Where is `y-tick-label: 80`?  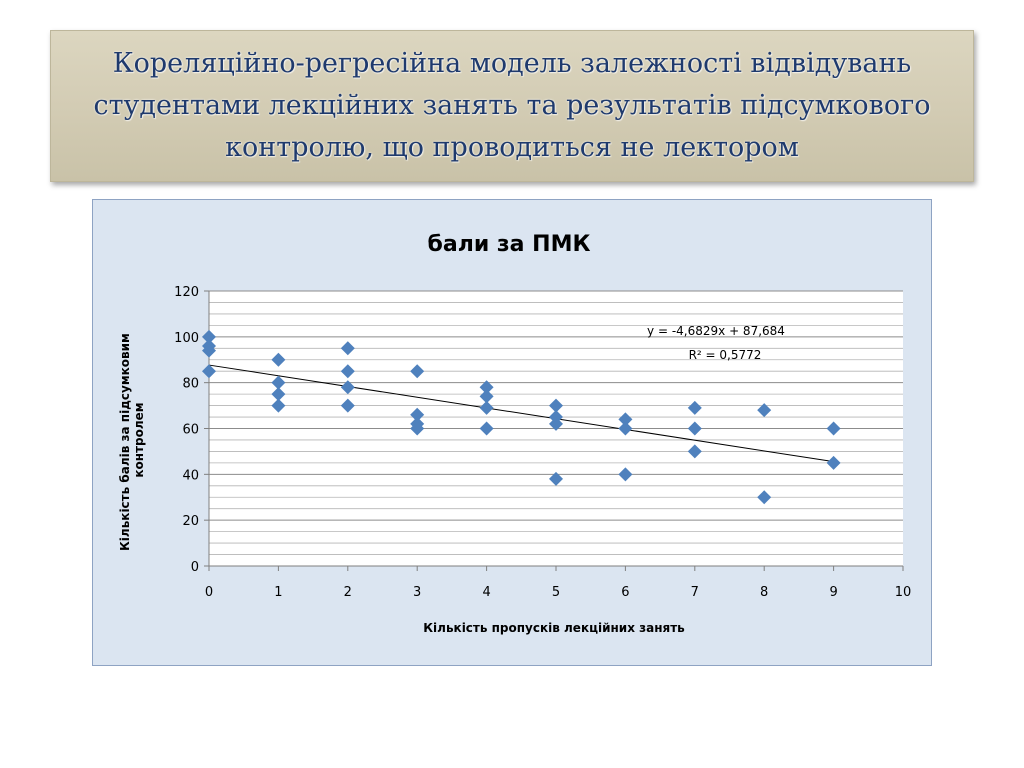 y-tick-label: 80 is located at coordinates (190, 384).